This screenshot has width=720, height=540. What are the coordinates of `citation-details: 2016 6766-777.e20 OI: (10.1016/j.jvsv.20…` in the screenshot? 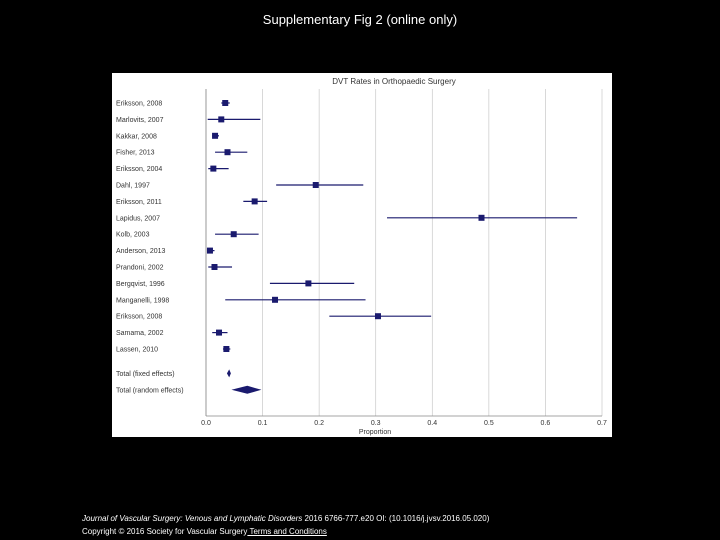 It's located at (396, 518).